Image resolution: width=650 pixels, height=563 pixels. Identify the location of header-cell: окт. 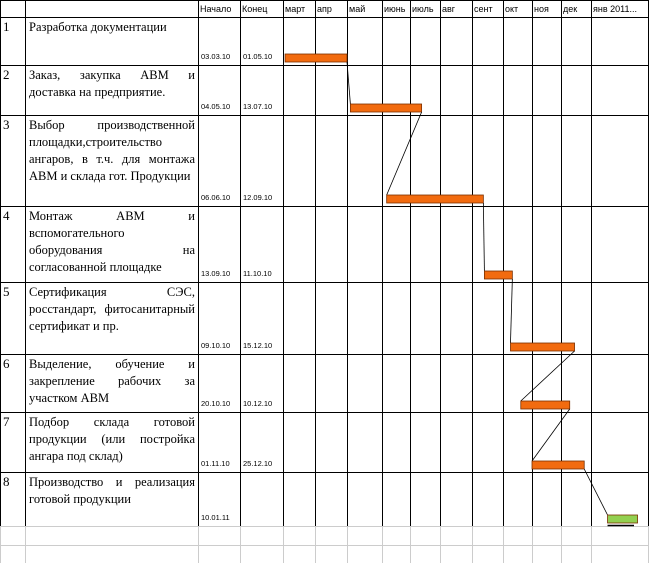
(512, 9).